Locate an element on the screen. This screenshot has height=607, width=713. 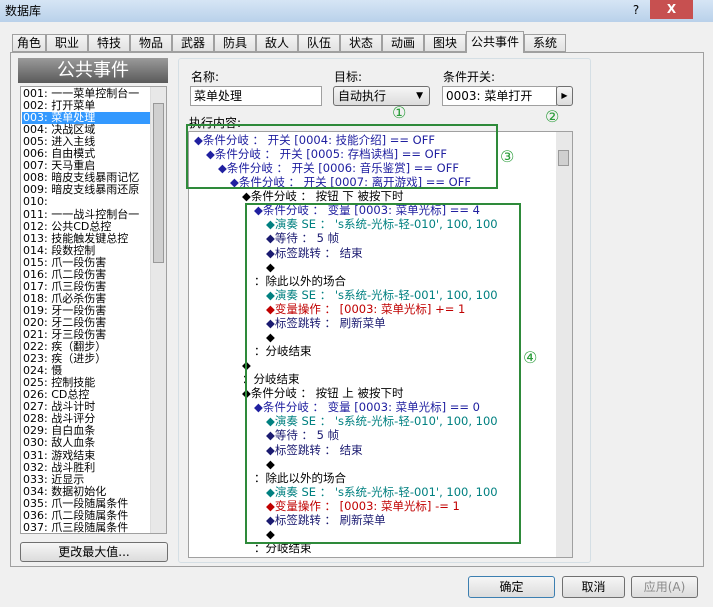
list-item: 023: 疾（进步） is located at coordinates (65, 359).